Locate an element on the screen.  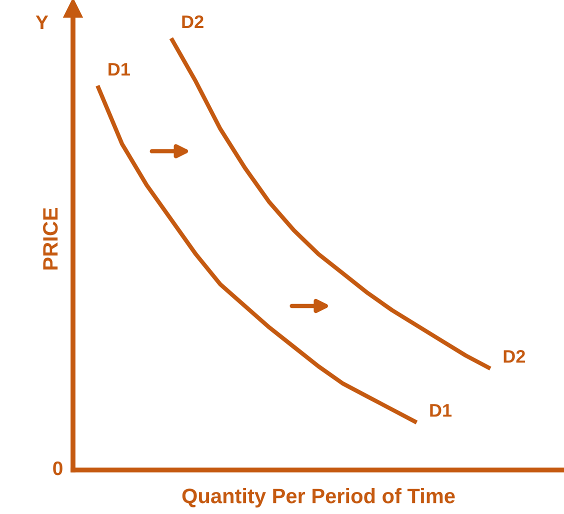
text: D2 is located at coordinates (193, 21).